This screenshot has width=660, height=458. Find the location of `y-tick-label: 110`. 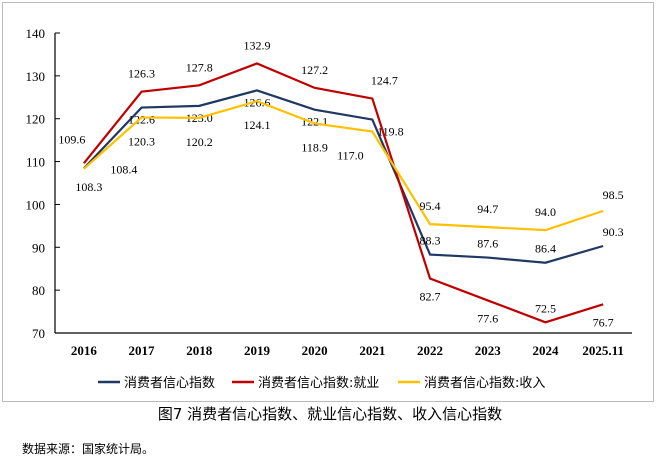

y-tick-label: 110 is located at coordinates (35, 162).